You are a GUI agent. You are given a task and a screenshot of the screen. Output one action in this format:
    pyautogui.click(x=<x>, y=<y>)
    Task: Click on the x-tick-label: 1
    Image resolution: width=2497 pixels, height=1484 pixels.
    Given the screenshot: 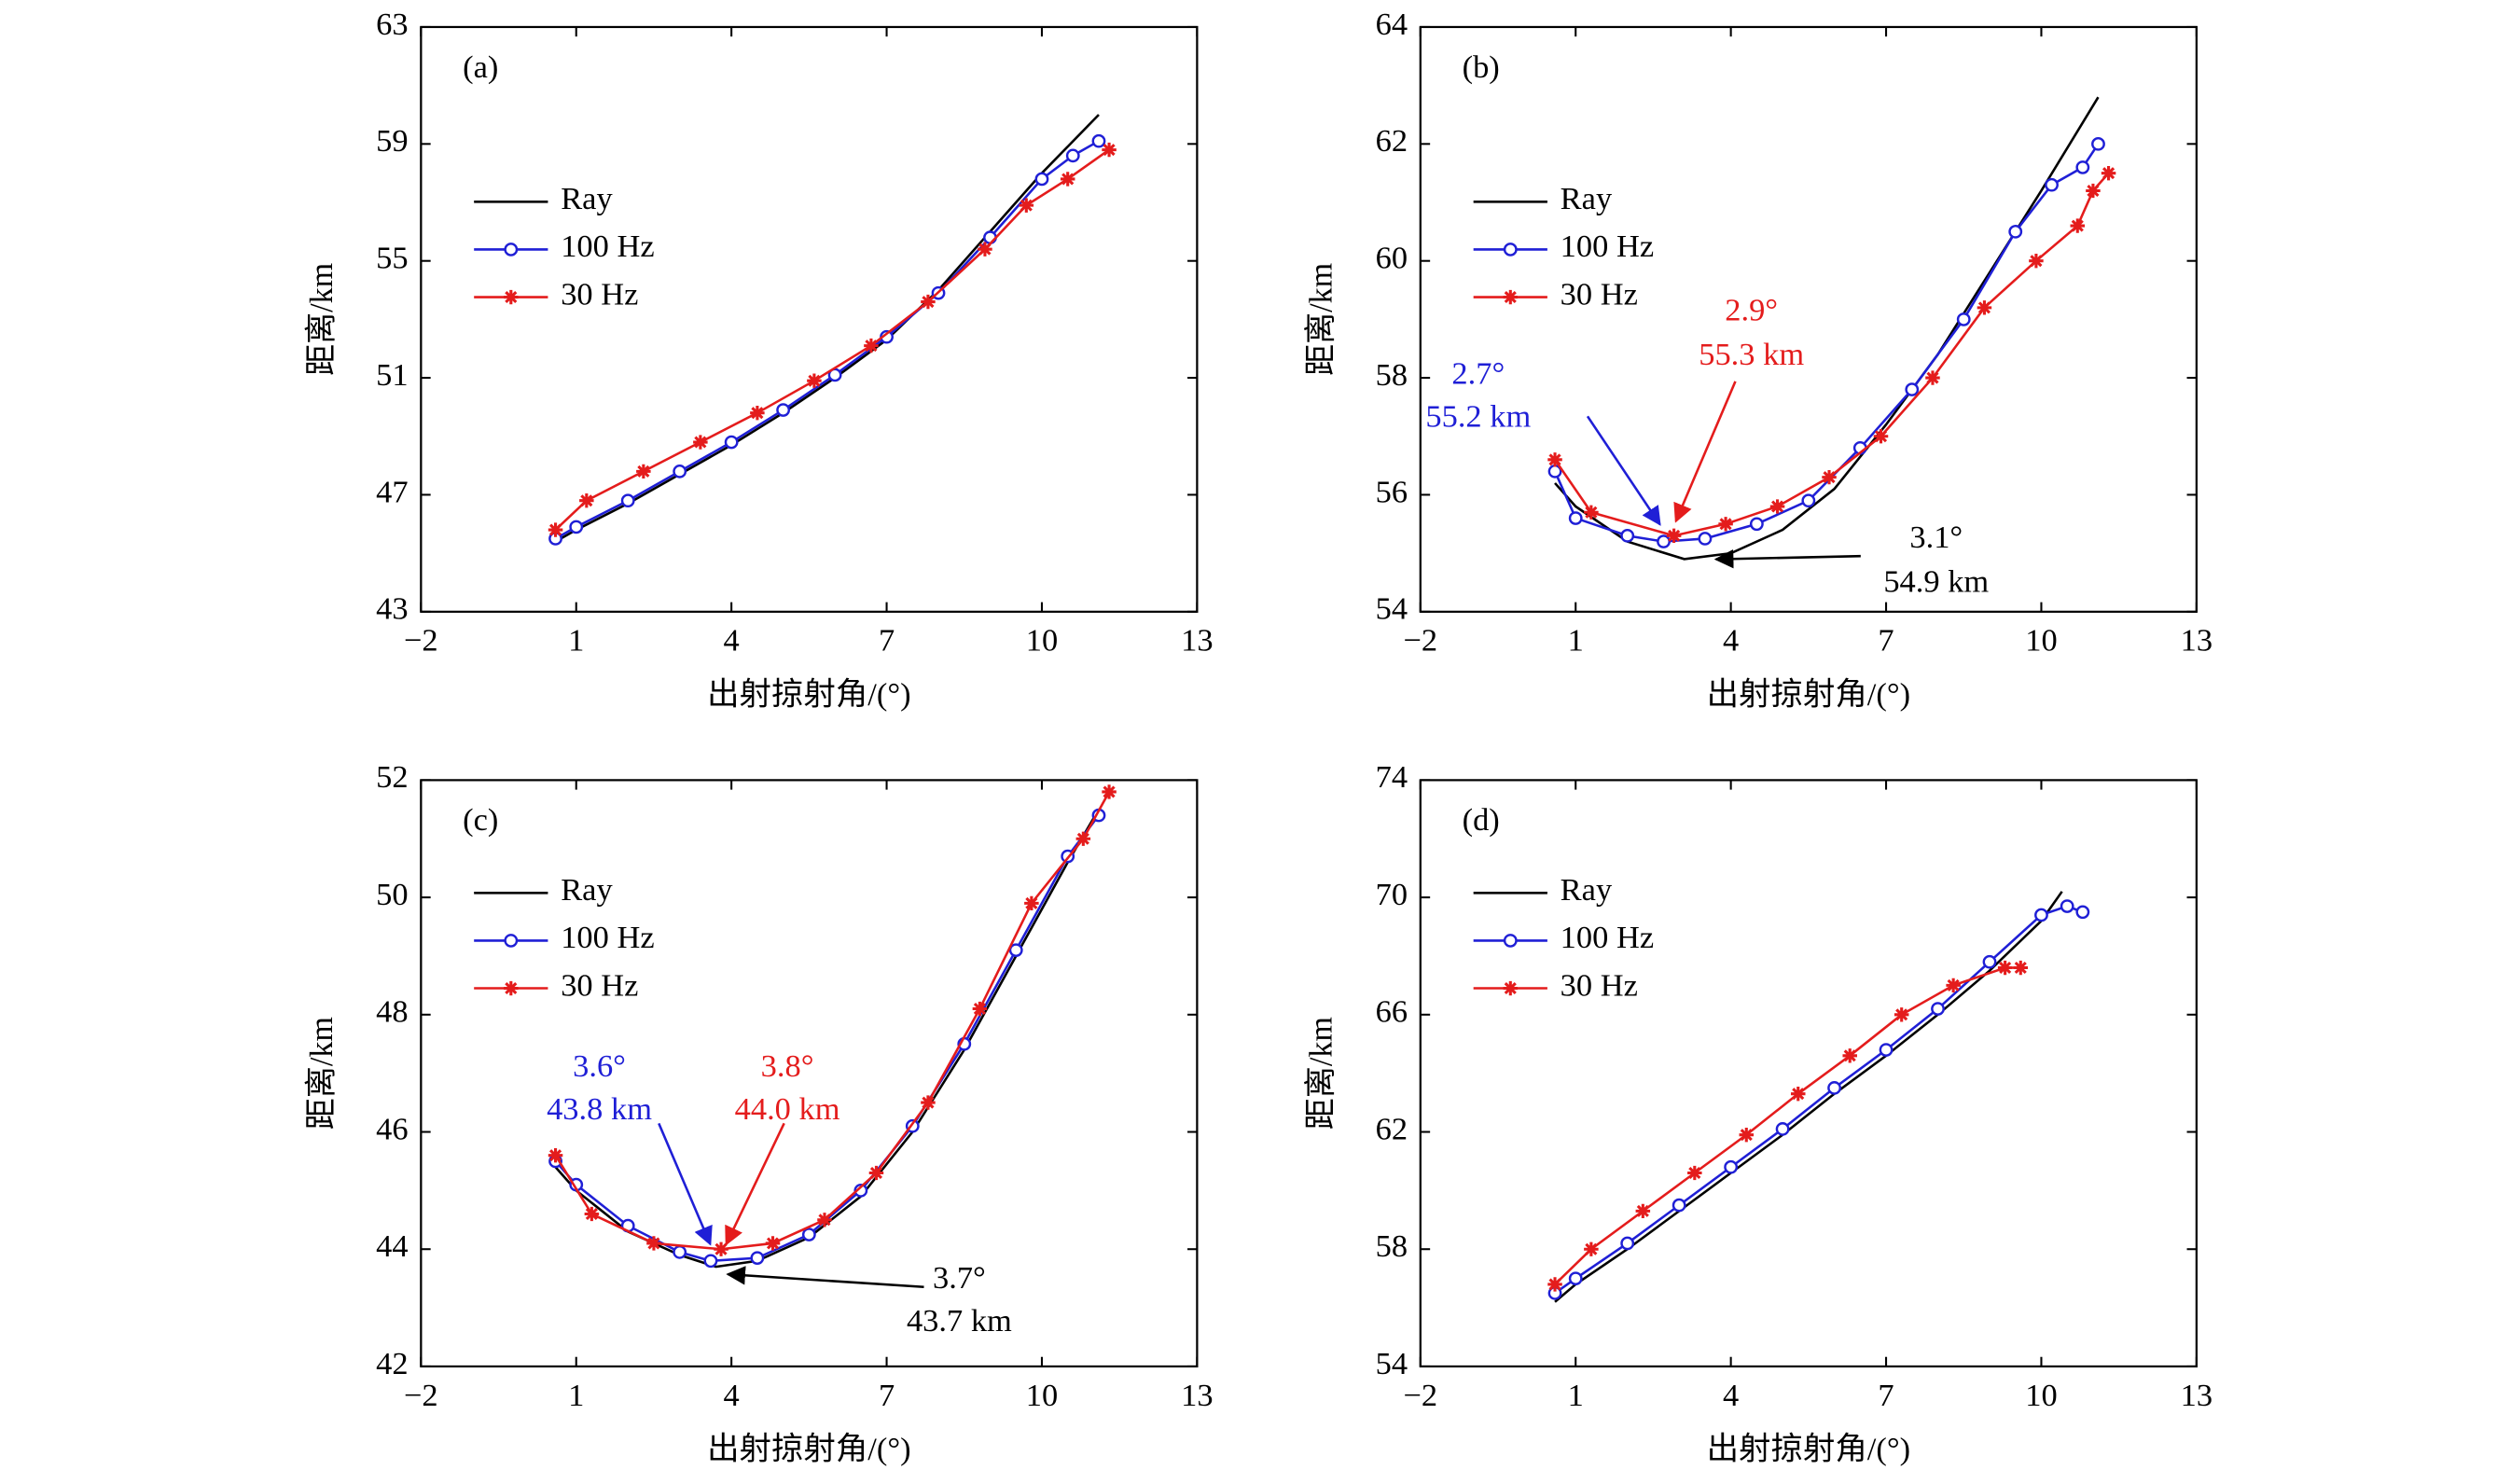 What is the action you would take?
    pyautogui.click(x=576, y=641)
    